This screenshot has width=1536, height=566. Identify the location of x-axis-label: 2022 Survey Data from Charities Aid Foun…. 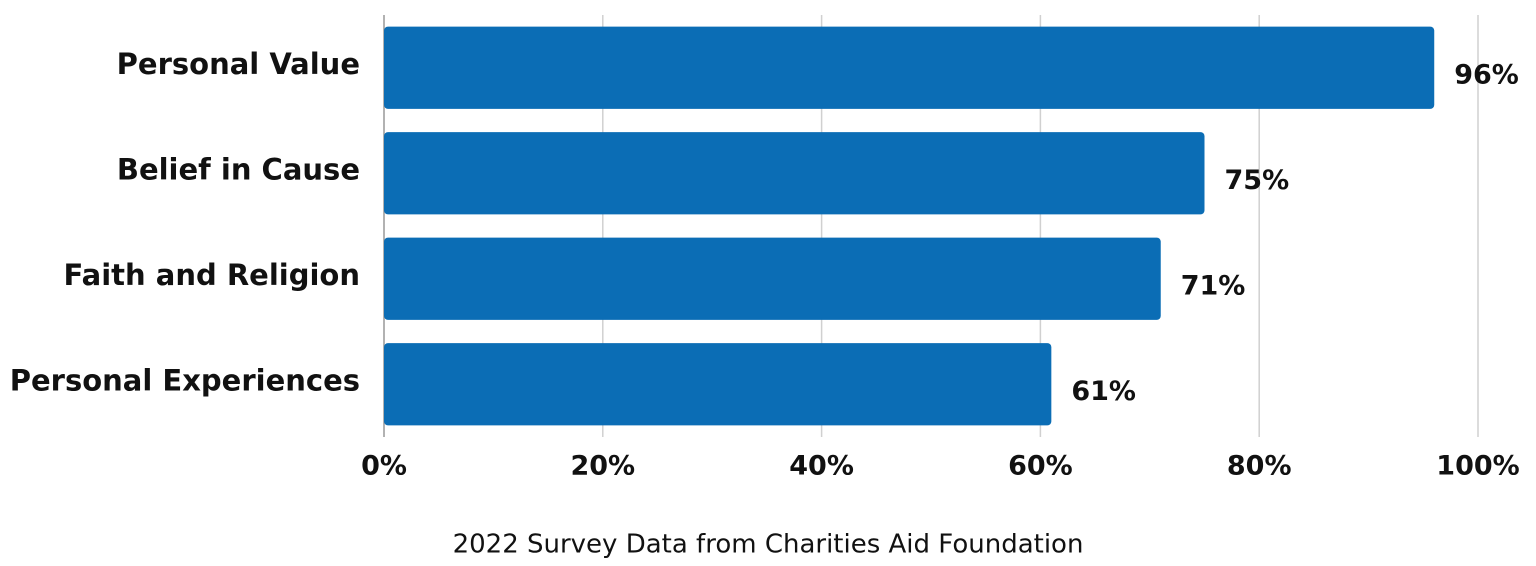
(768, 545).